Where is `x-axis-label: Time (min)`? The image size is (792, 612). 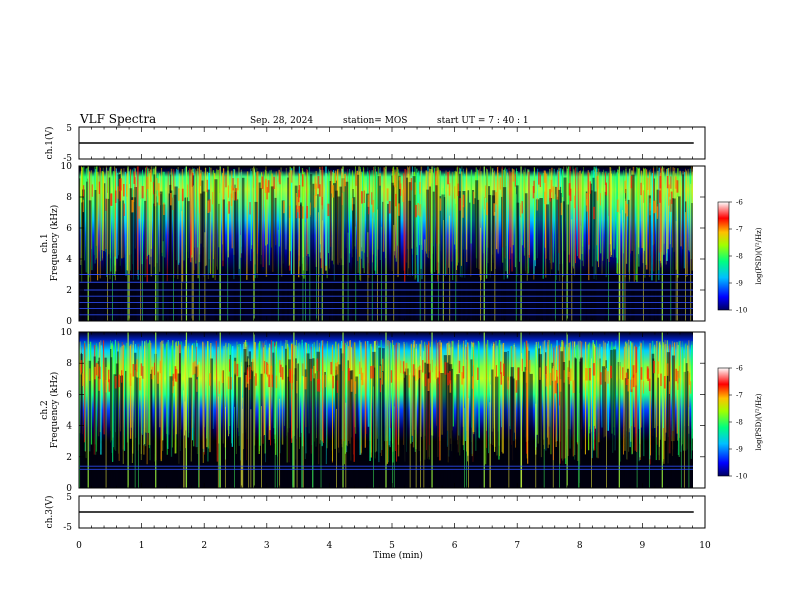
x-axis-label: Time (min) is located at coordinates (398, 555).